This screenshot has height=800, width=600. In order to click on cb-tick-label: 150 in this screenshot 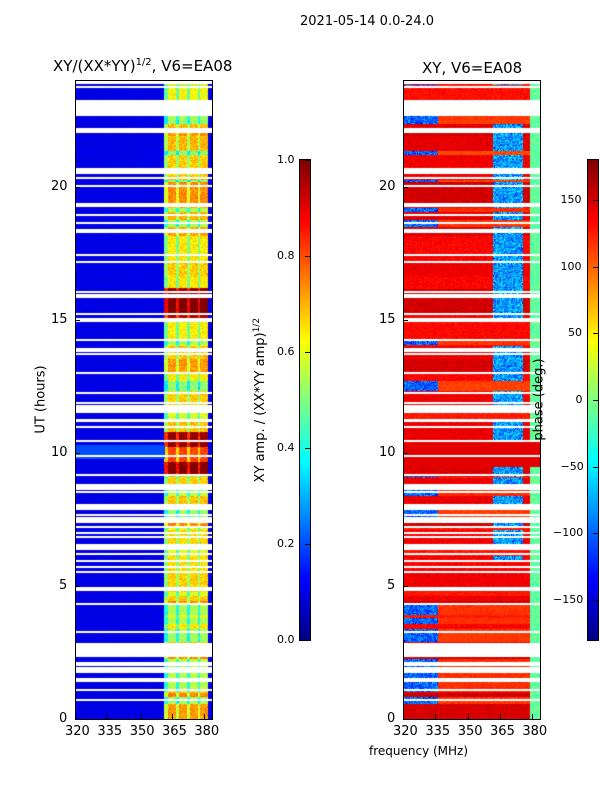, I will do `click(571, 199)`.